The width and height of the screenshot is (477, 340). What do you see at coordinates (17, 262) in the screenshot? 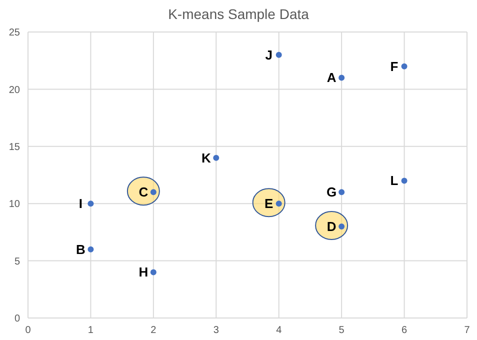
I see `y-tick-label: 5` at bounding box center [17, 262].